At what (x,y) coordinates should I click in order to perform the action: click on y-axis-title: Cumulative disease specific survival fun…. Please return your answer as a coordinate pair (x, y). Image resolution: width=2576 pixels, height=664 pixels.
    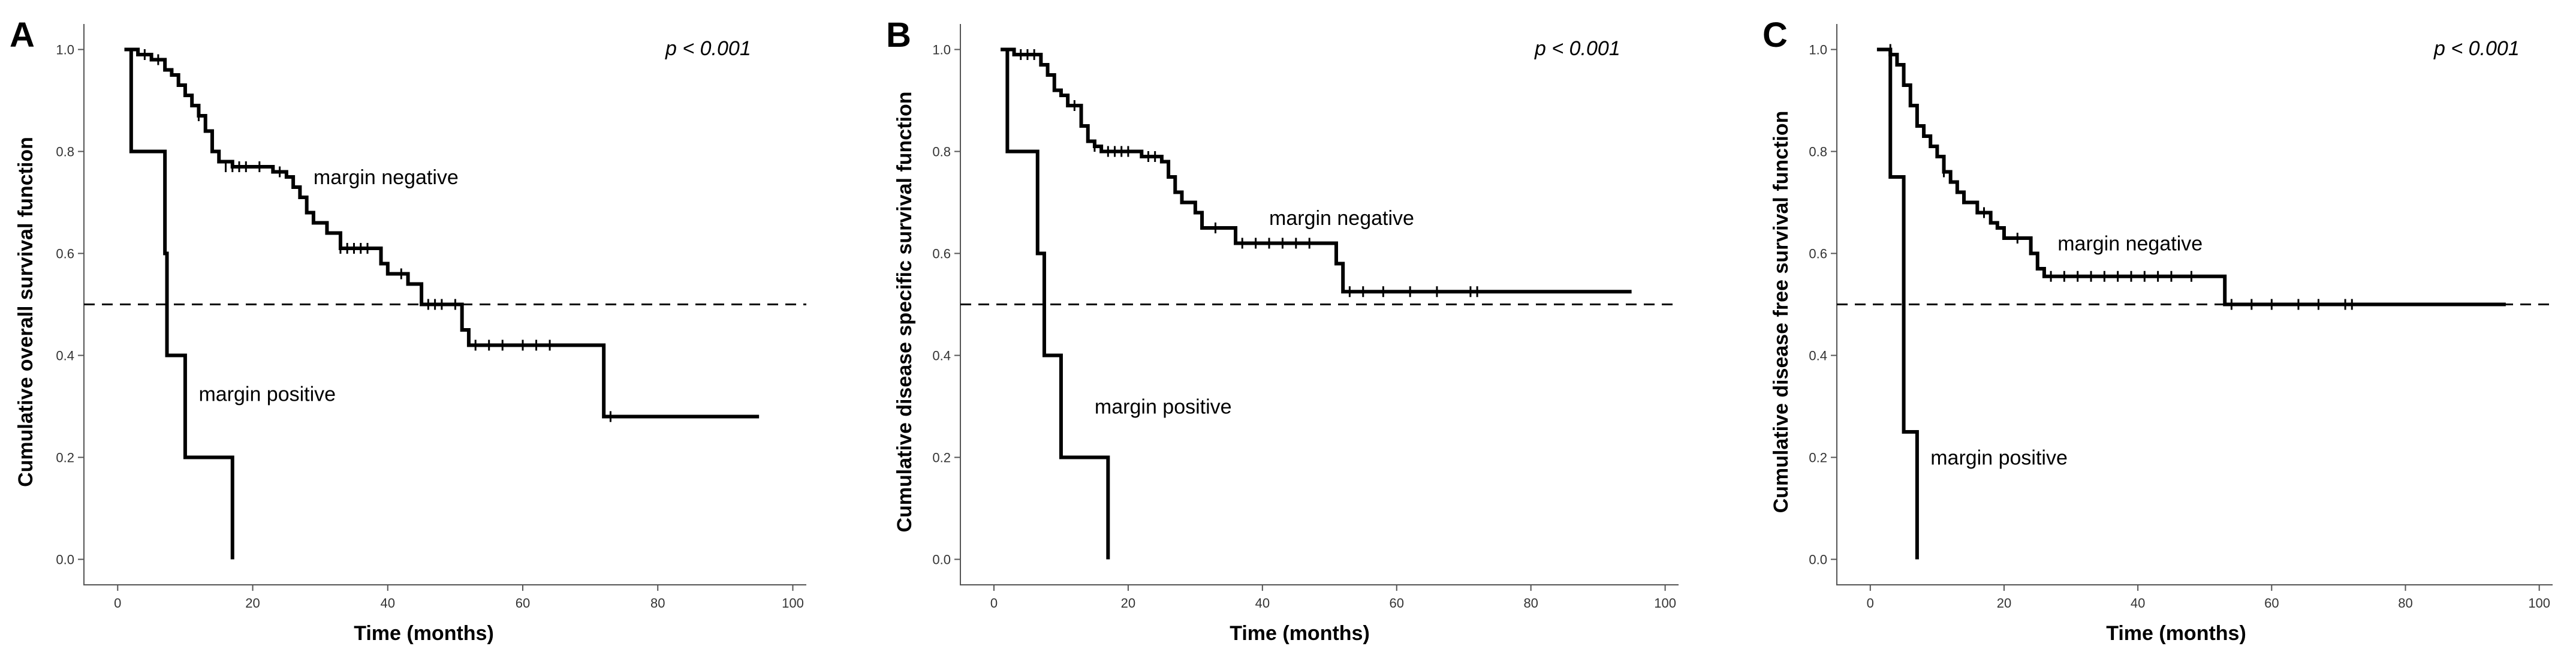
    Looking at the image, I should click on (905, 311).